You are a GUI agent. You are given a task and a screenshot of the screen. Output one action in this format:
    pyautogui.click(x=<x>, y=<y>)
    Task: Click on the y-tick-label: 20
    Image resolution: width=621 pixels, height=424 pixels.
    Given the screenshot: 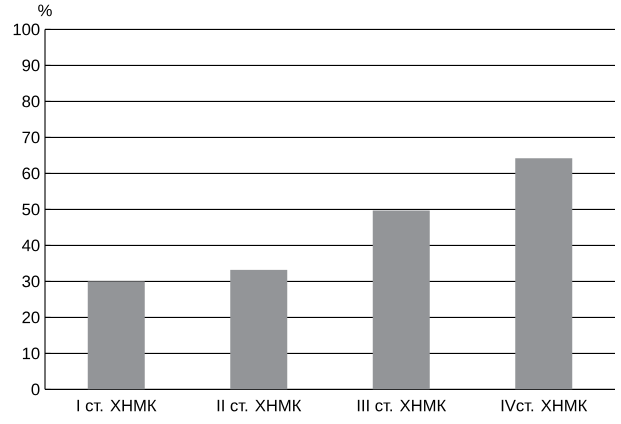 What is the action you would take?
    pyautogui.click(x=31, y=317)
    